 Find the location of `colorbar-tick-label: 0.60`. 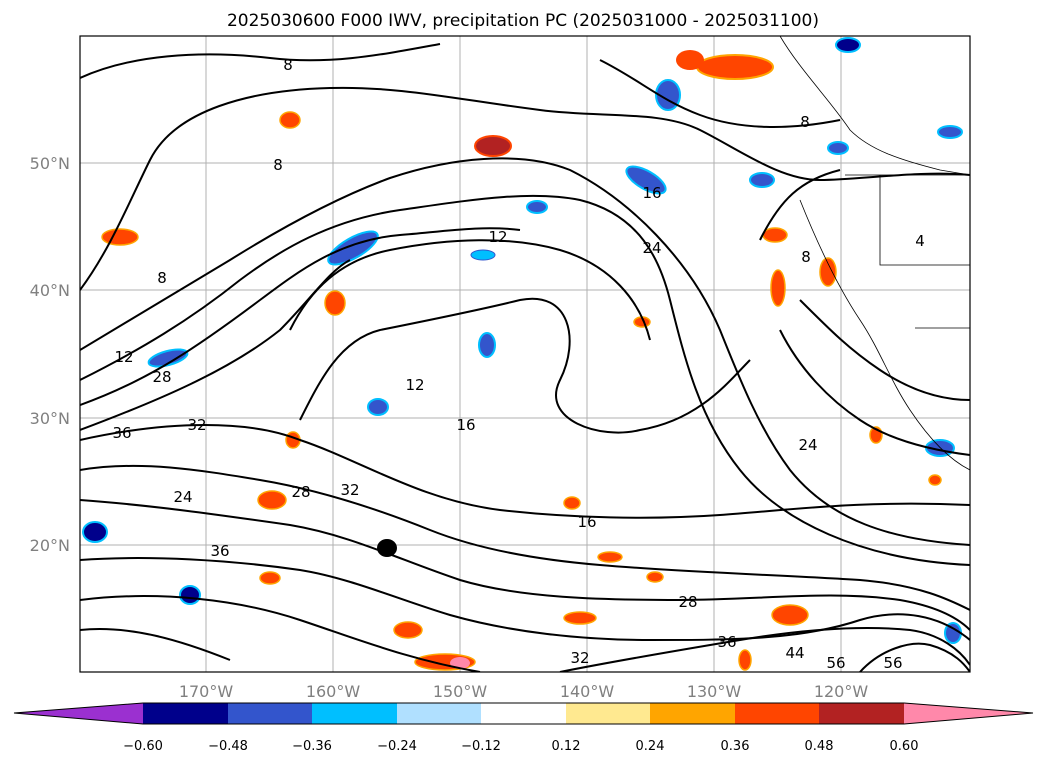

colorbar-tick-label: 0.60 is located at coordinates (904, 746).